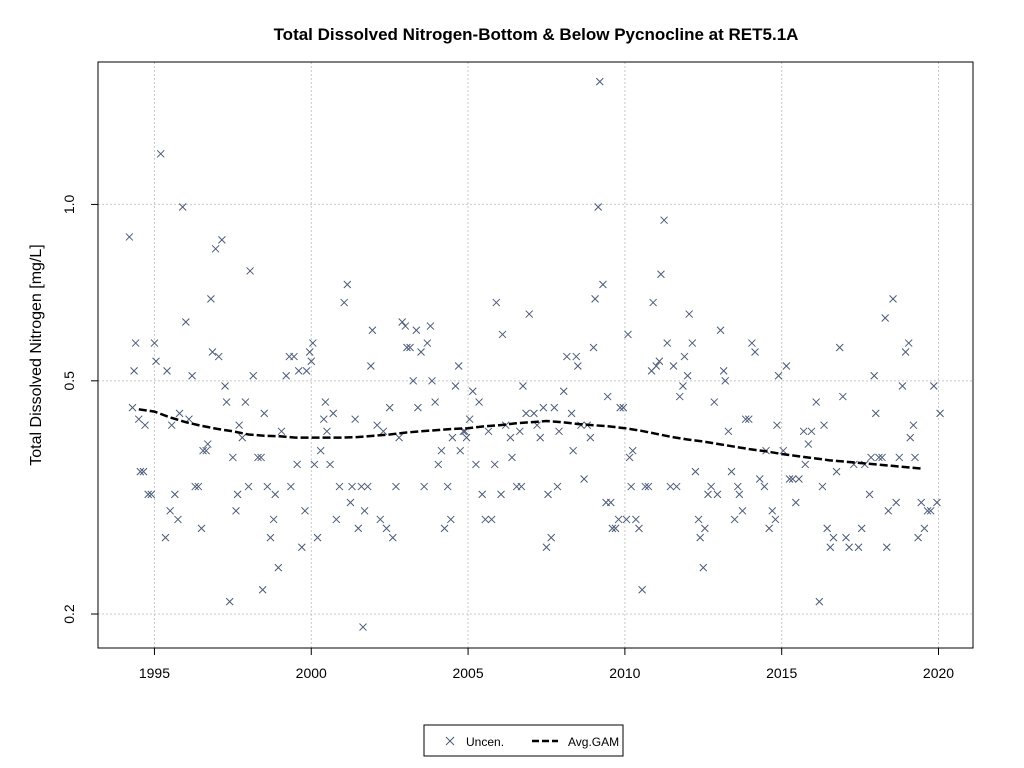 The image size is (1024, 768). What do you see at coordinates (523, 740) in the screenshot?
I see `legend: Uncen. Avg.GAM` at bounding box center [523, 740].